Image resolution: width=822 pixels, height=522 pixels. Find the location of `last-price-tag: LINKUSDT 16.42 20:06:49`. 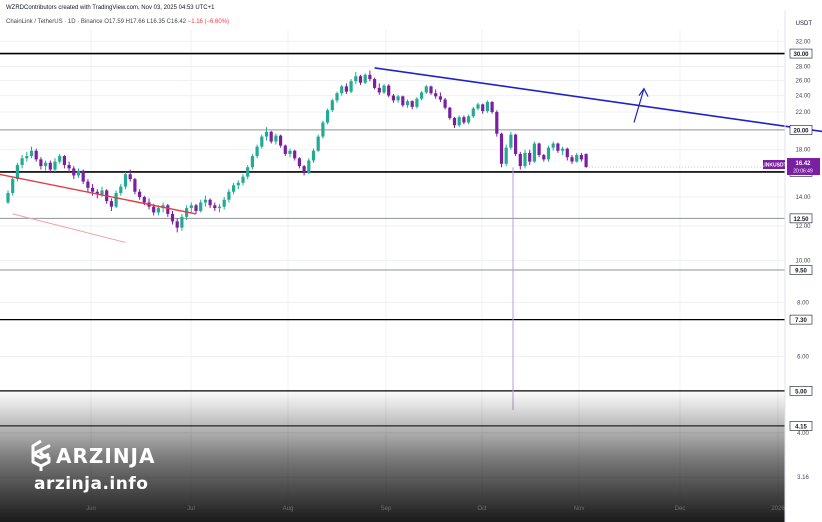

last-price-tag: LINKUSDT 16.42 20:06:49 is located at coordinates (704, 167).